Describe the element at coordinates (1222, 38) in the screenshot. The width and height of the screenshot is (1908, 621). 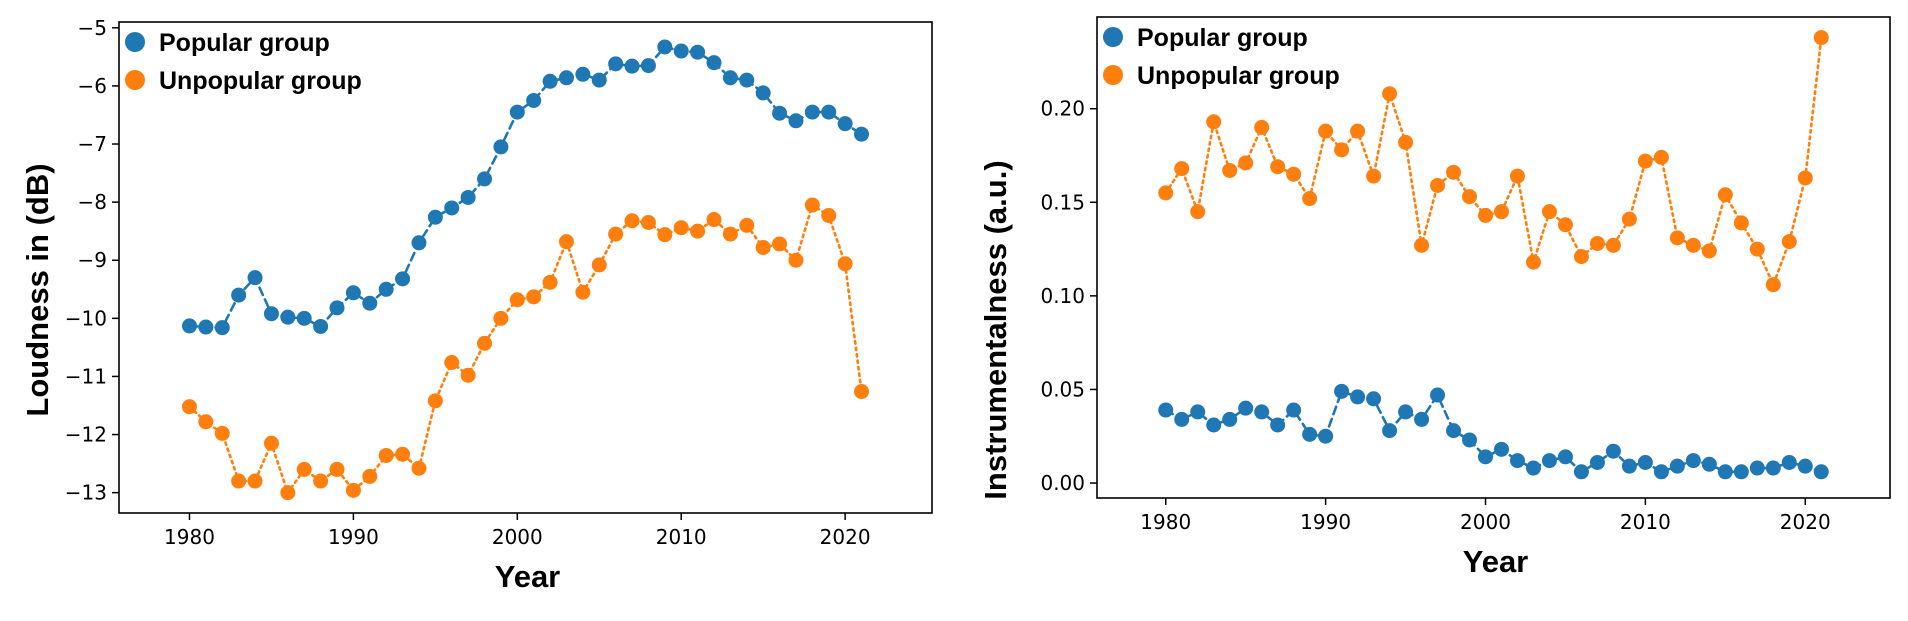
I see `legend-label-popular-group: Popular group` at that location.